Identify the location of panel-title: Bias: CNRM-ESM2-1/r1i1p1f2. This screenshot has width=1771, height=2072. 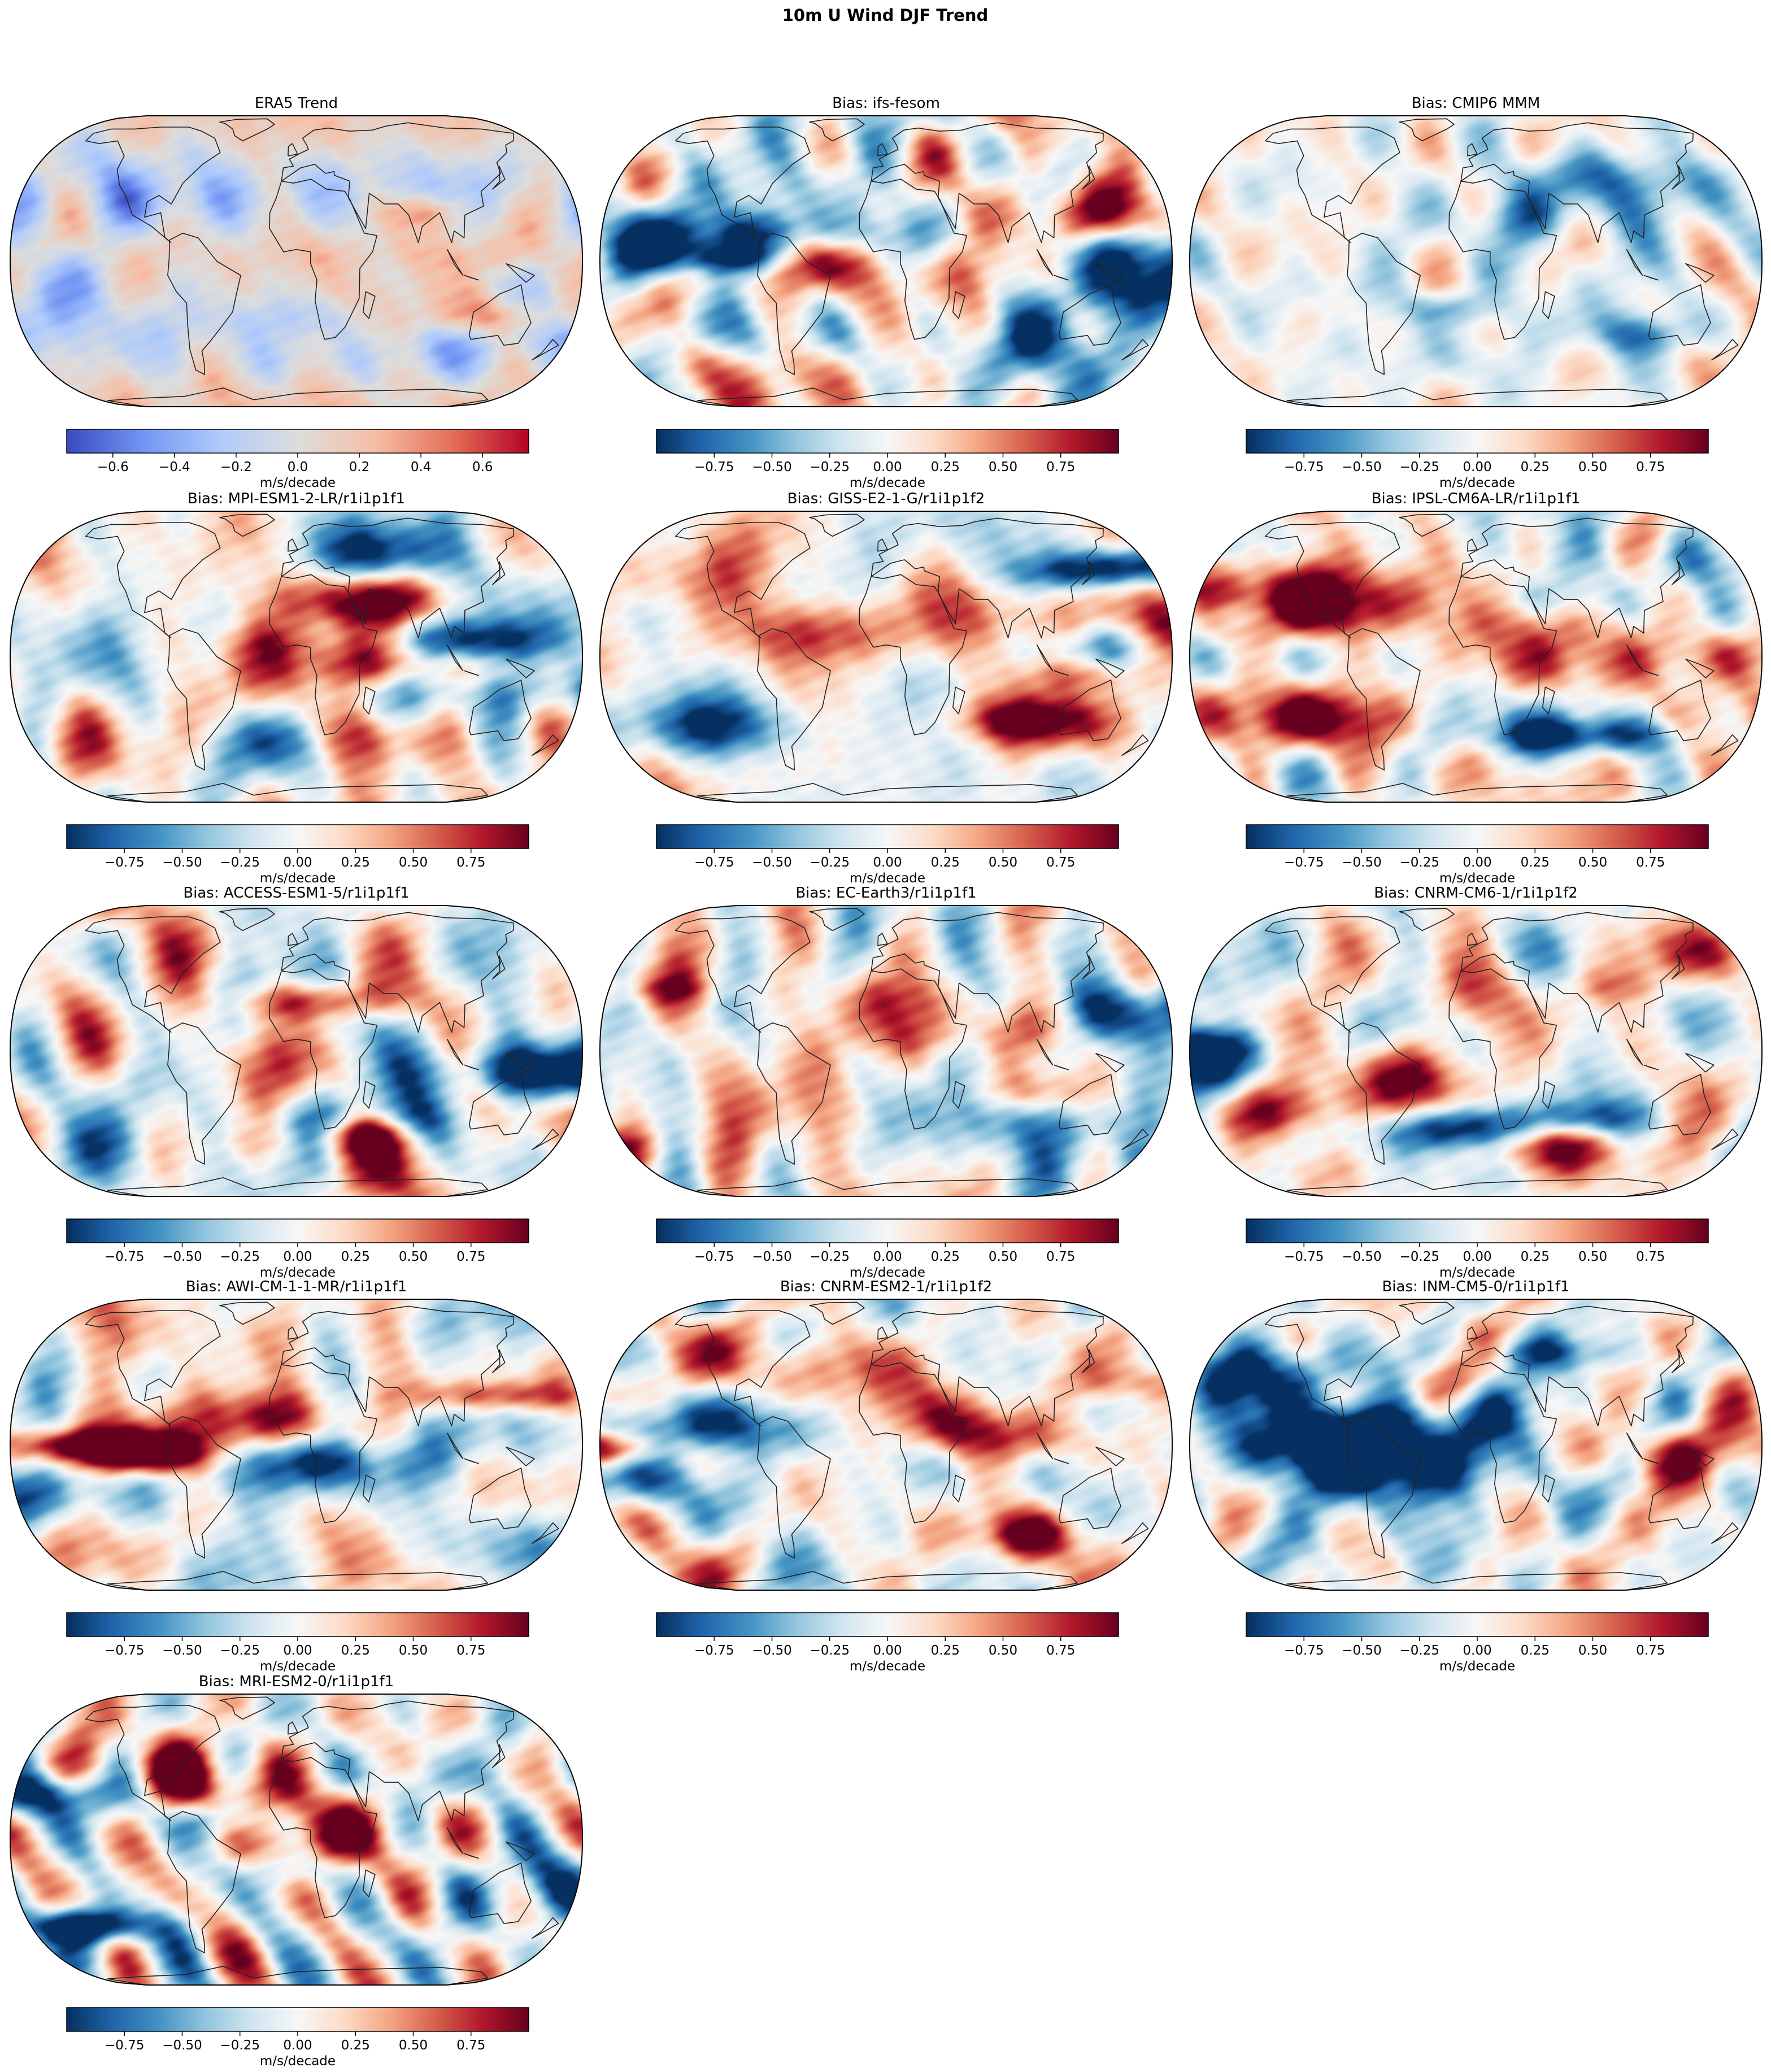
(886, 1286).